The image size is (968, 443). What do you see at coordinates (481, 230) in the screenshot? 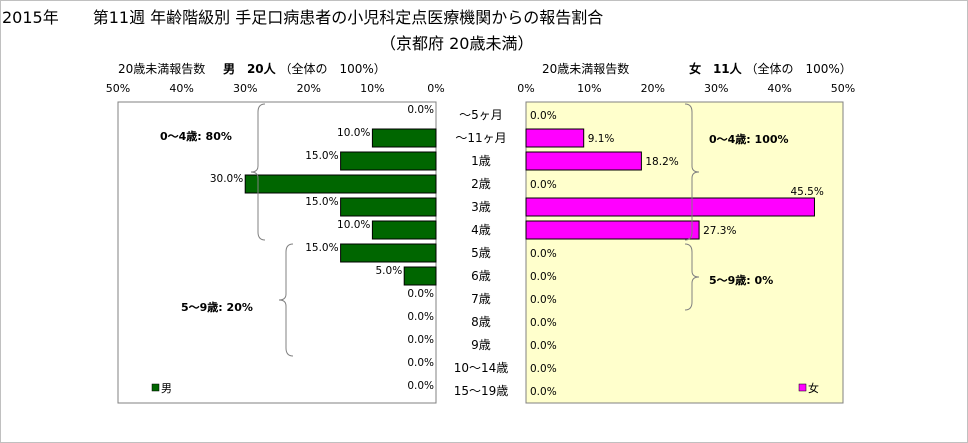
I see `age-category-label: 4歳` at bounding box center [481, 230].